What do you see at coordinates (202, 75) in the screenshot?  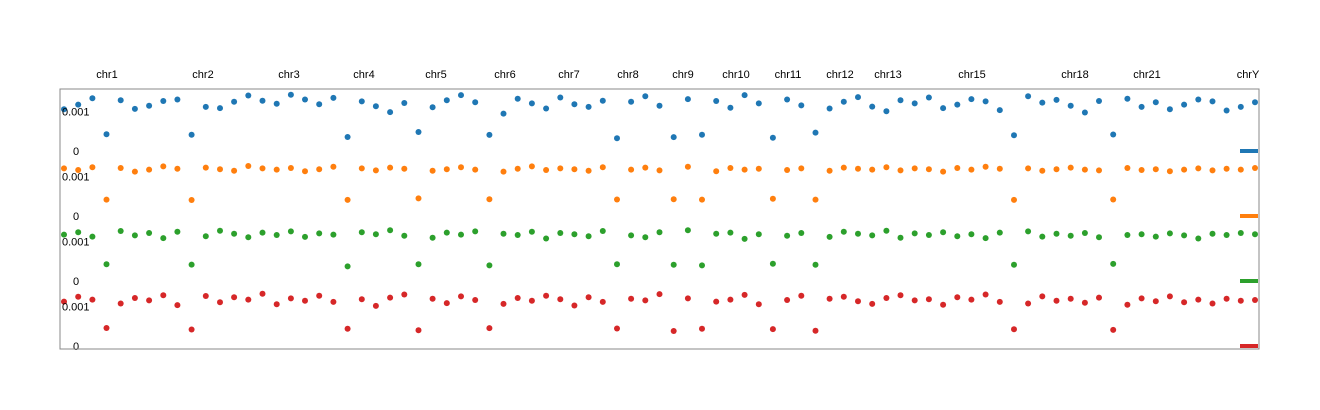 I see `chromosome-label: chr2` at bounding box center [202, 75].